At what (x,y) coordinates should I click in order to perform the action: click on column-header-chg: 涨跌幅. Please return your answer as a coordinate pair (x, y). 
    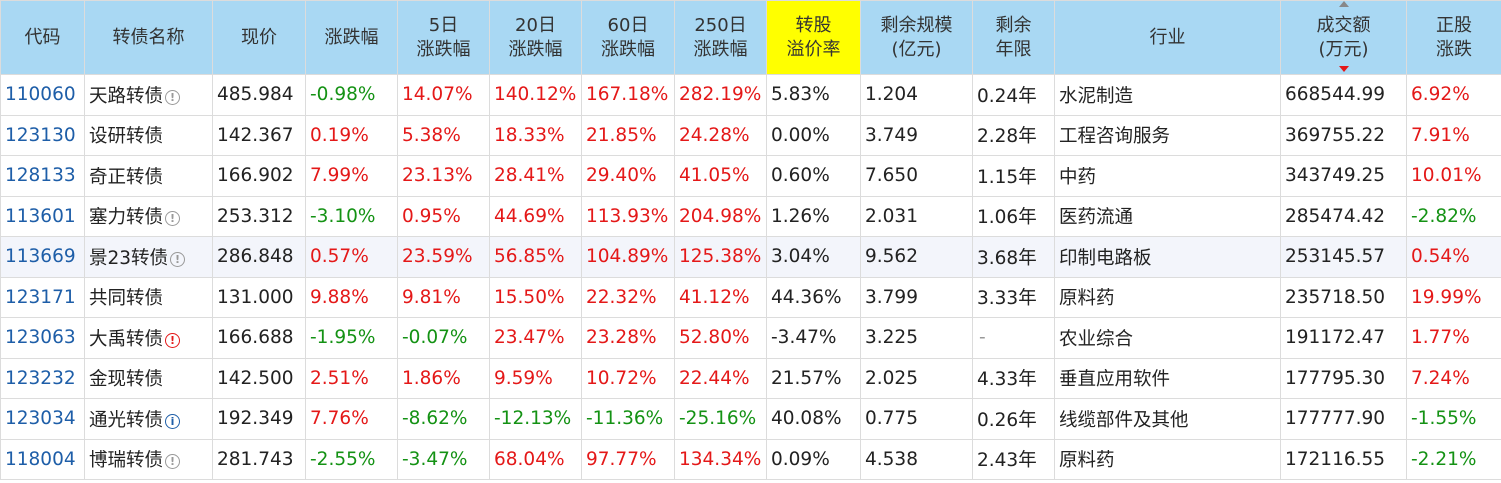
    Looking at the image, I should click on (351, 37).